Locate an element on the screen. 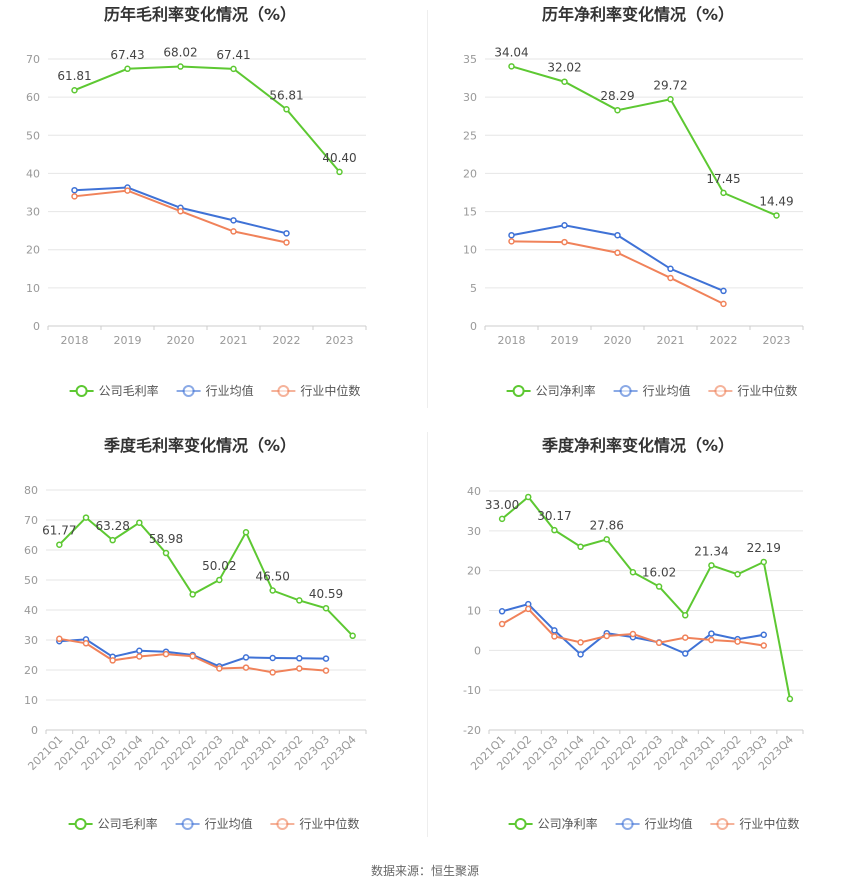  chart-title: 历年毛利率变化情况（%） is located at coordinates (200, 14).